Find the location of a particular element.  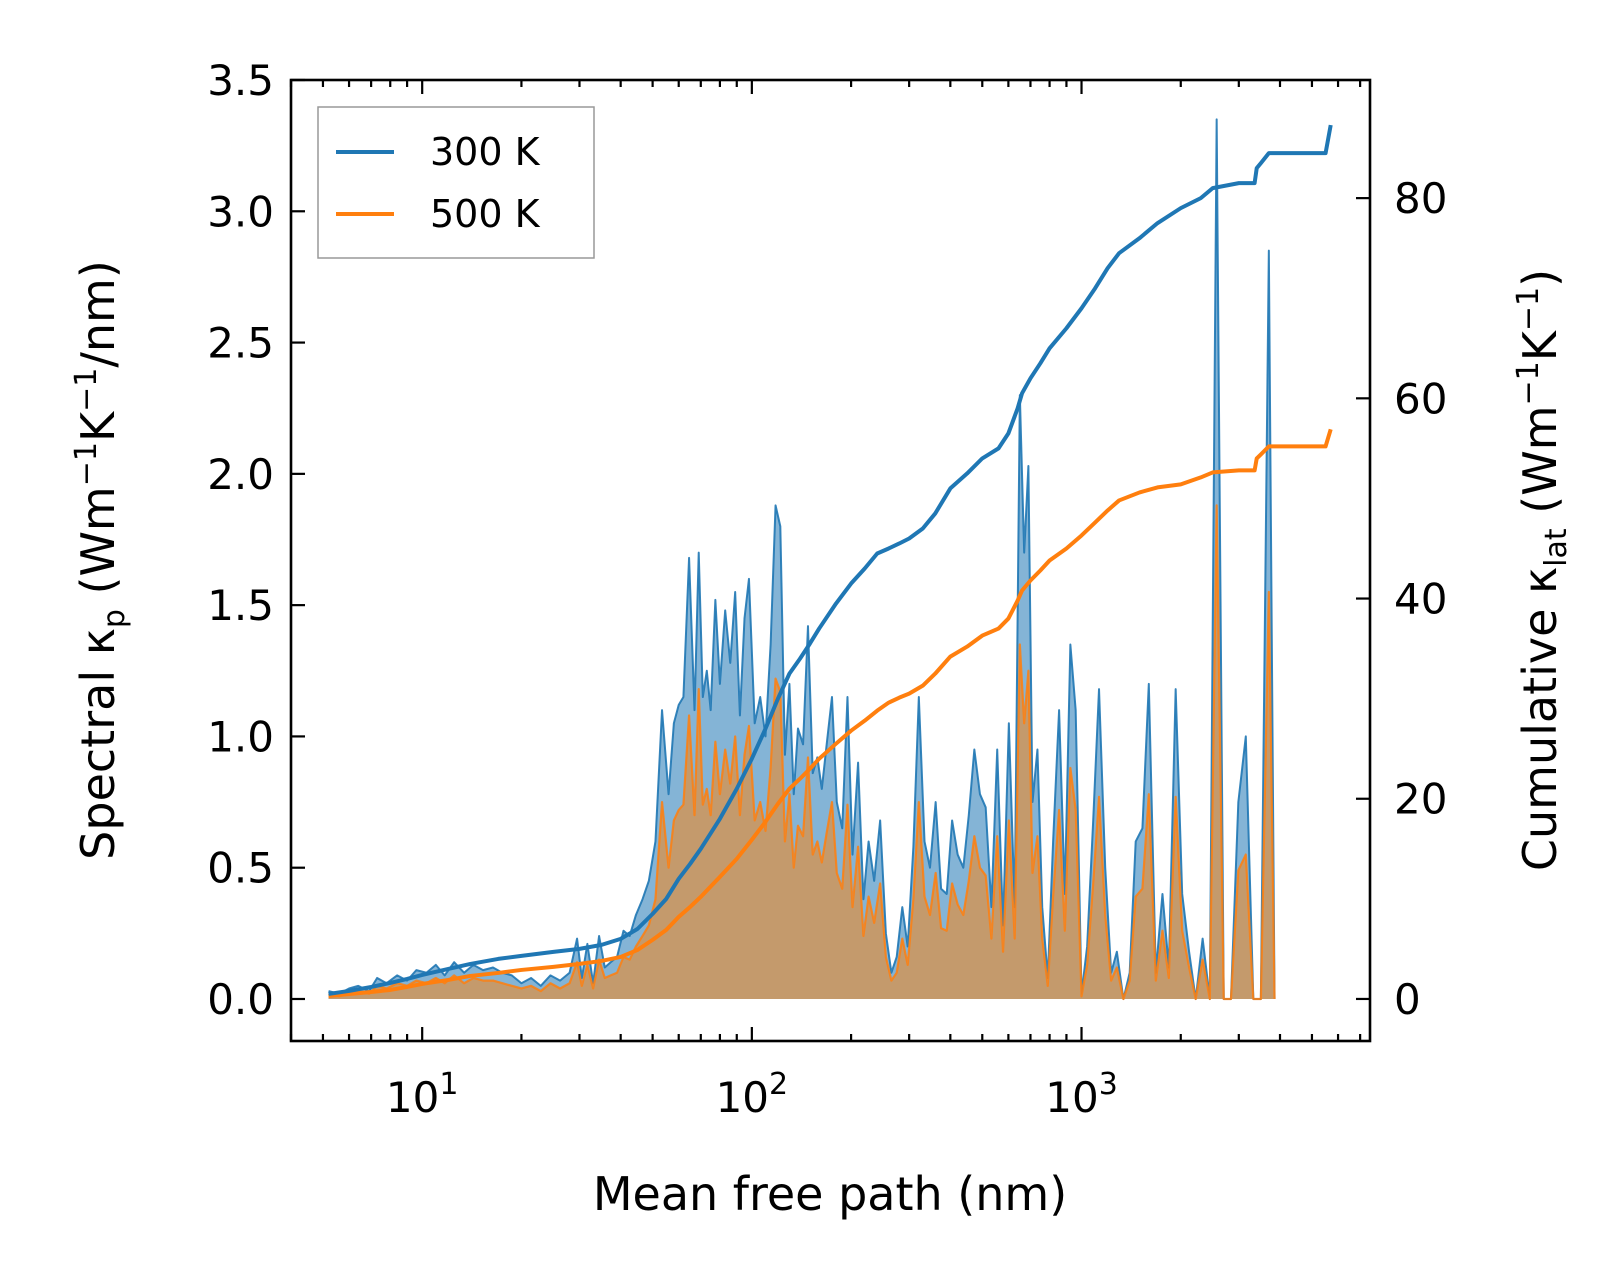

left-y-tick-label: 3.5 is located at coordinates (240, 80).